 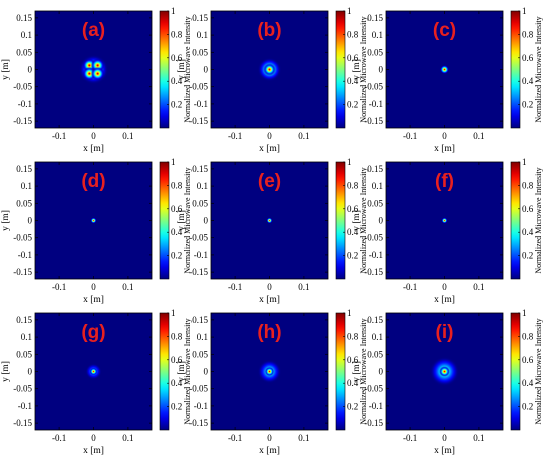 I want to click on panel-label: (g), so click(x=93, y=332).